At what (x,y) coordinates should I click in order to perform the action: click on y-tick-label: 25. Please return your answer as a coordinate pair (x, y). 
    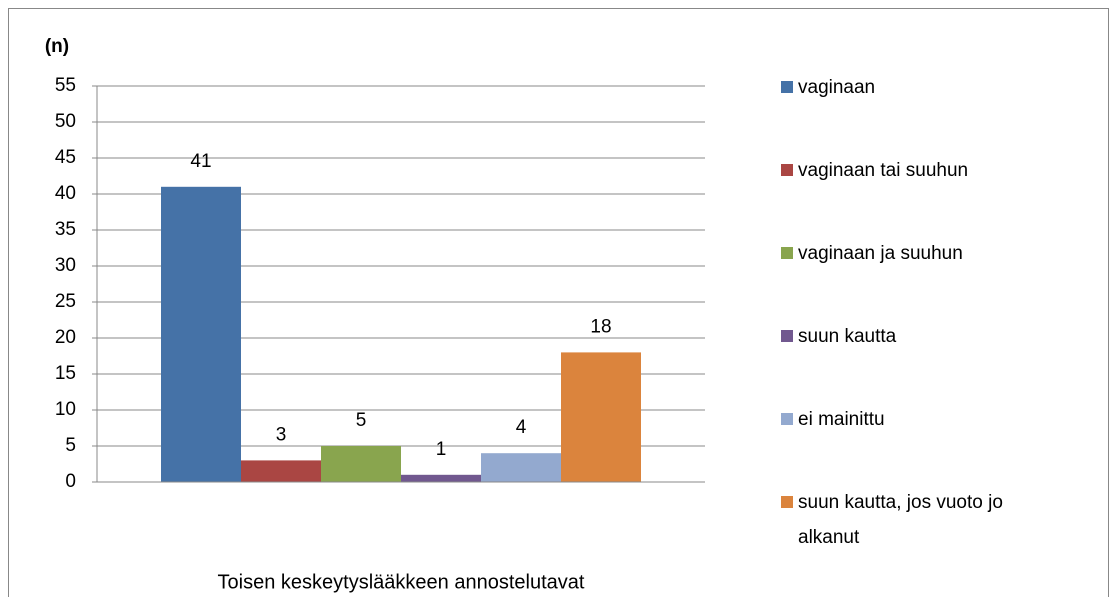
    Looking at the image, I should click on (65, 301).